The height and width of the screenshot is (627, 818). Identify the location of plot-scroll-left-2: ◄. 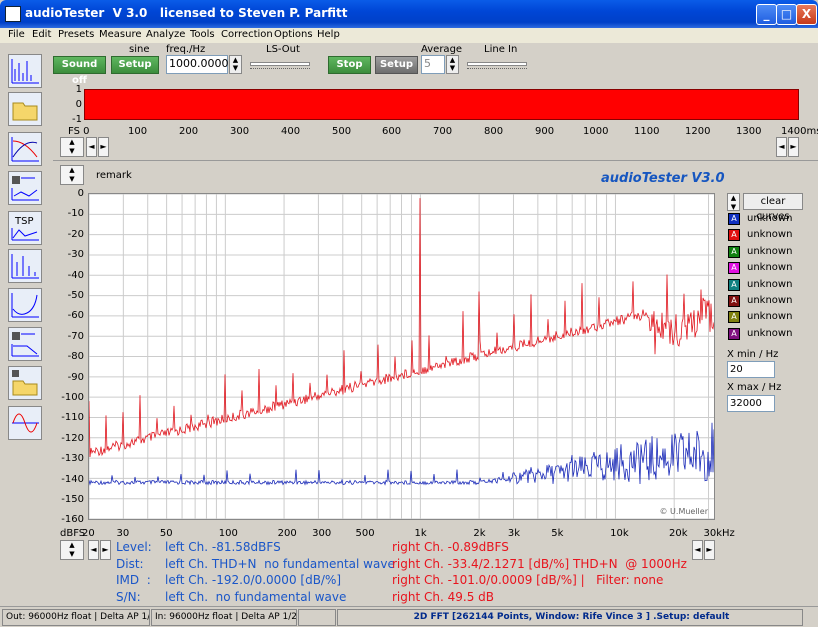
(697, 550).